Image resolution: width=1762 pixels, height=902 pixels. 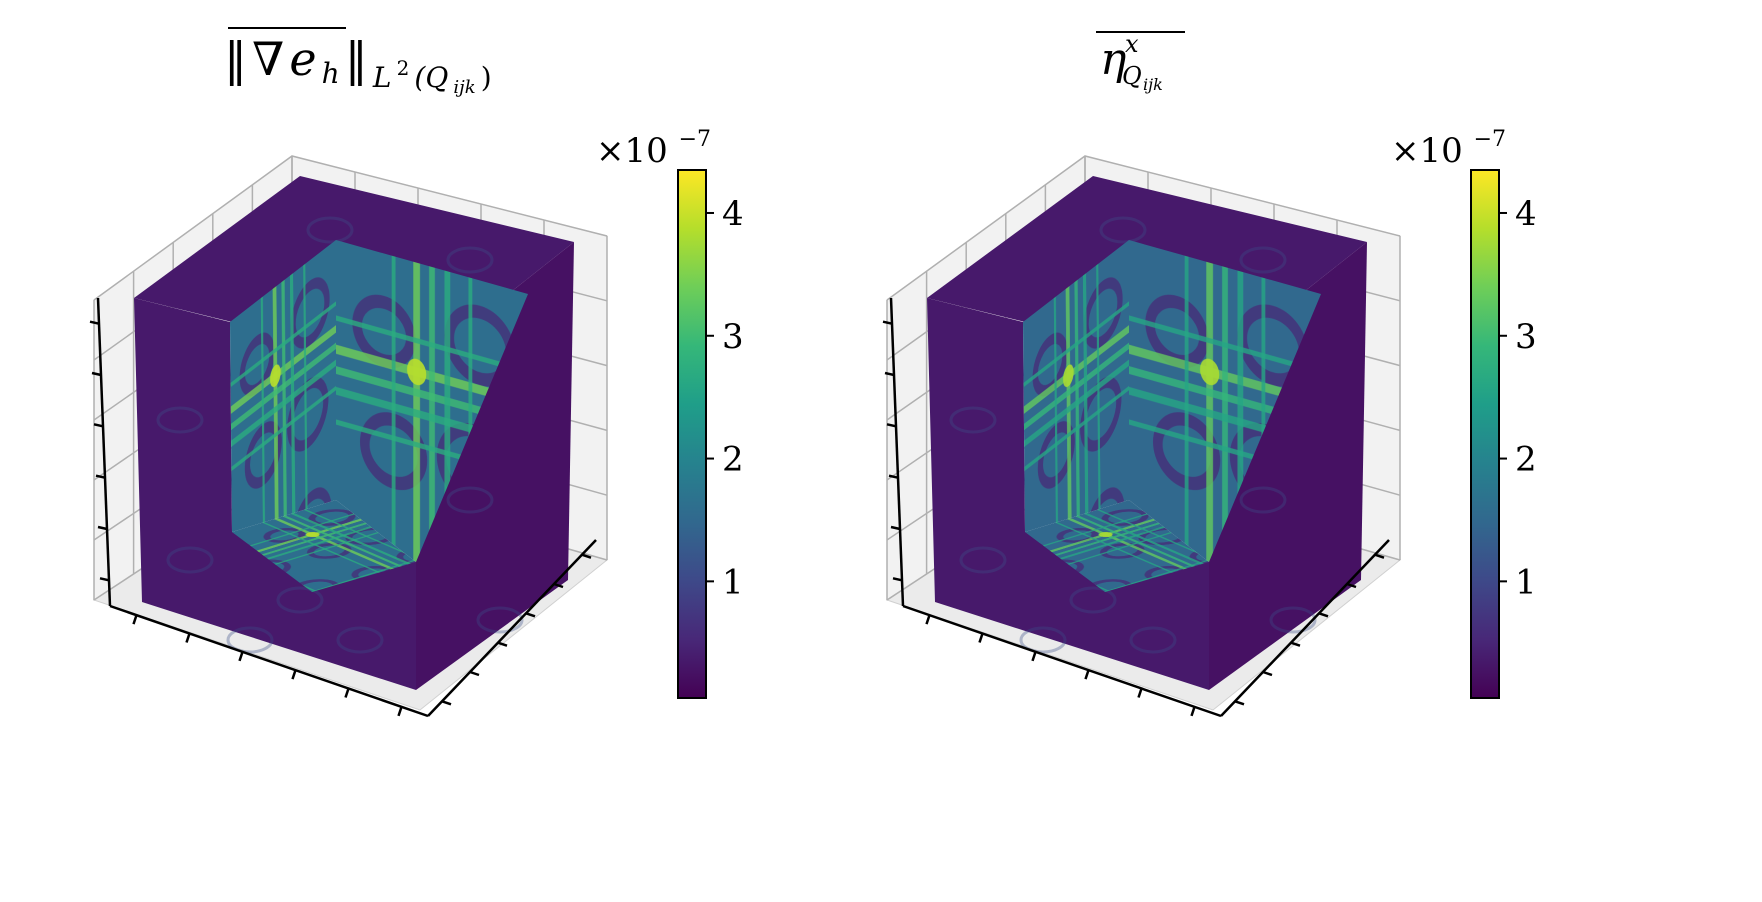 I want to click on title-nabla: ∇, so click(x=268, y=59).